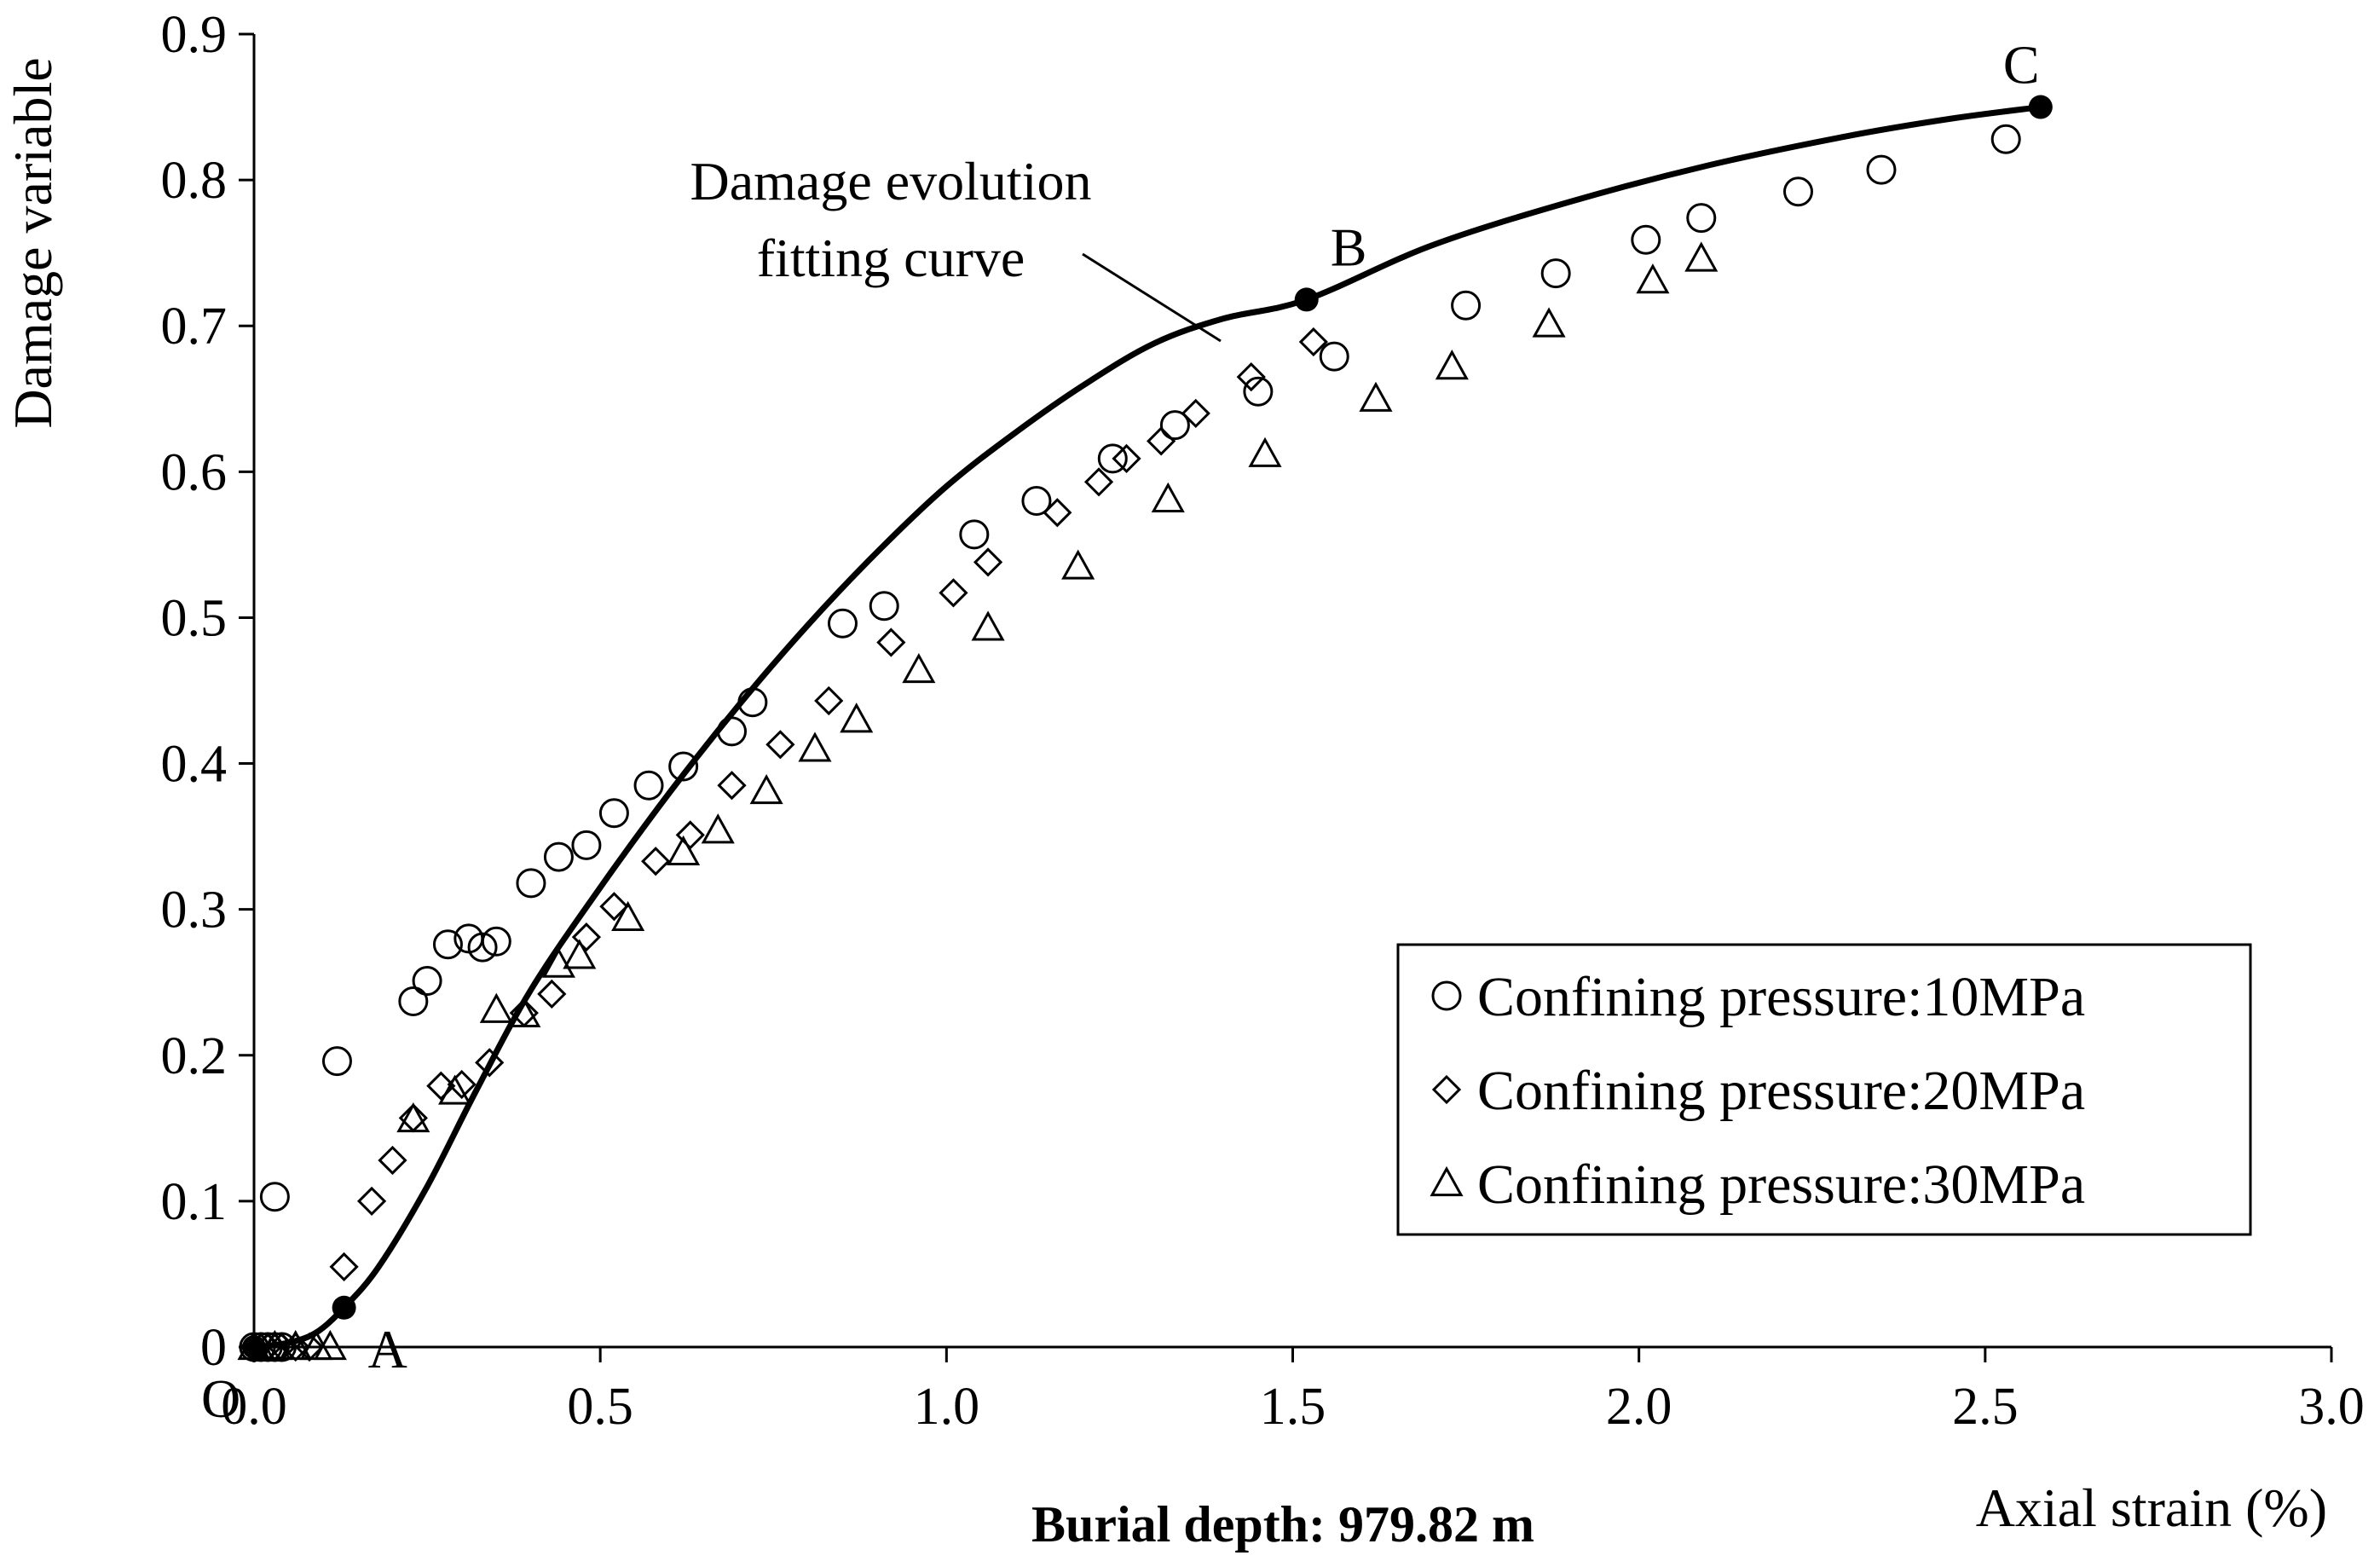  I want to click on x-tick-label: 0.5, so click(600, 1407).